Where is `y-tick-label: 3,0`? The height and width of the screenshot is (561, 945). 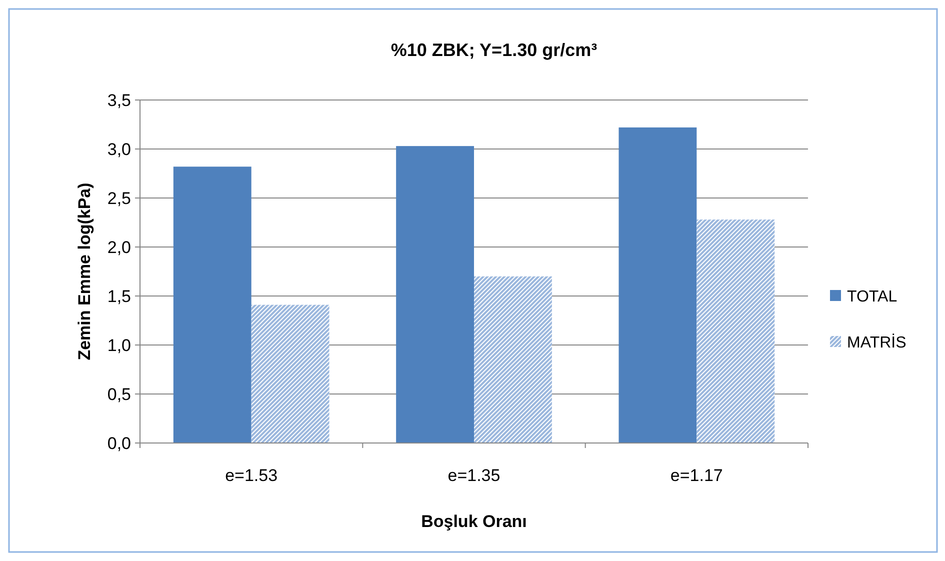 y-tick-label: 3,0 is located at coordinates (119, 149).